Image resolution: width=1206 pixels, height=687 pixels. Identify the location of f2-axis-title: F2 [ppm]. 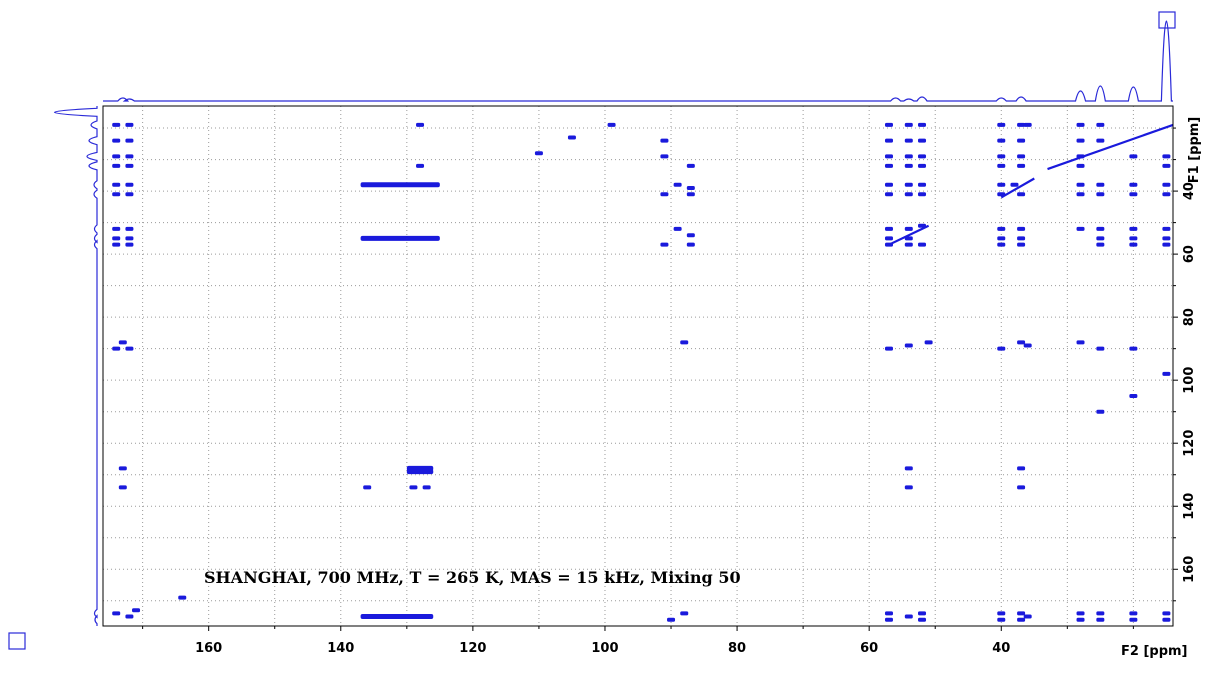
(1154, 651).